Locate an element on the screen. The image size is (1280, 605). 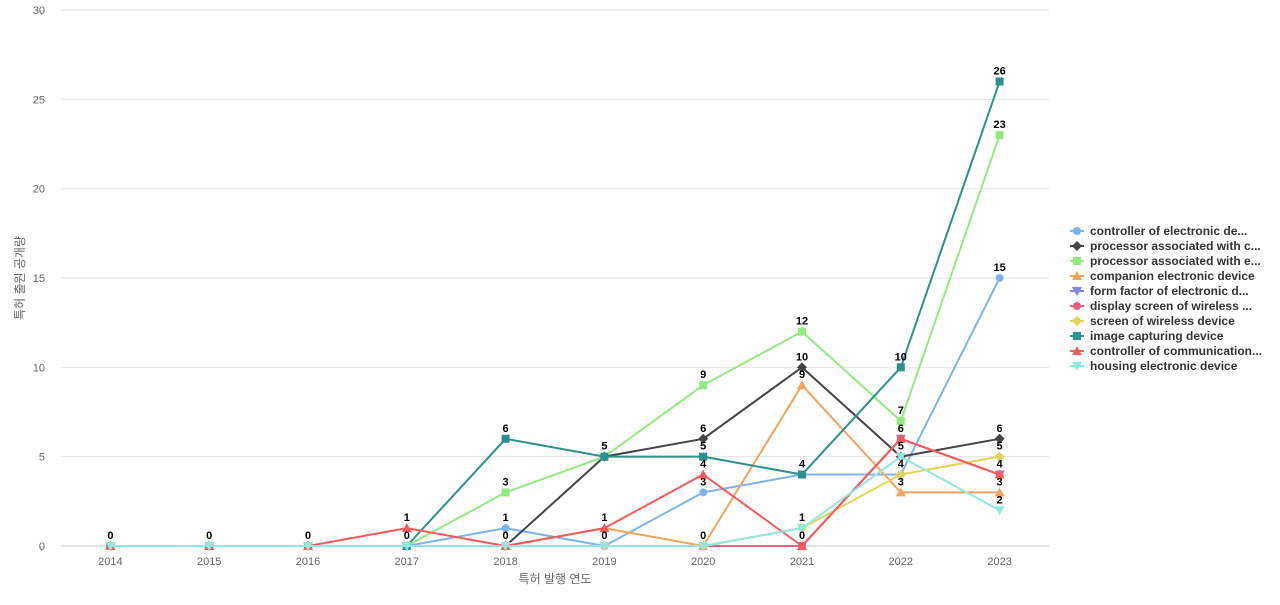
y-tick-label: 10 is located at coordinates (39, 368).